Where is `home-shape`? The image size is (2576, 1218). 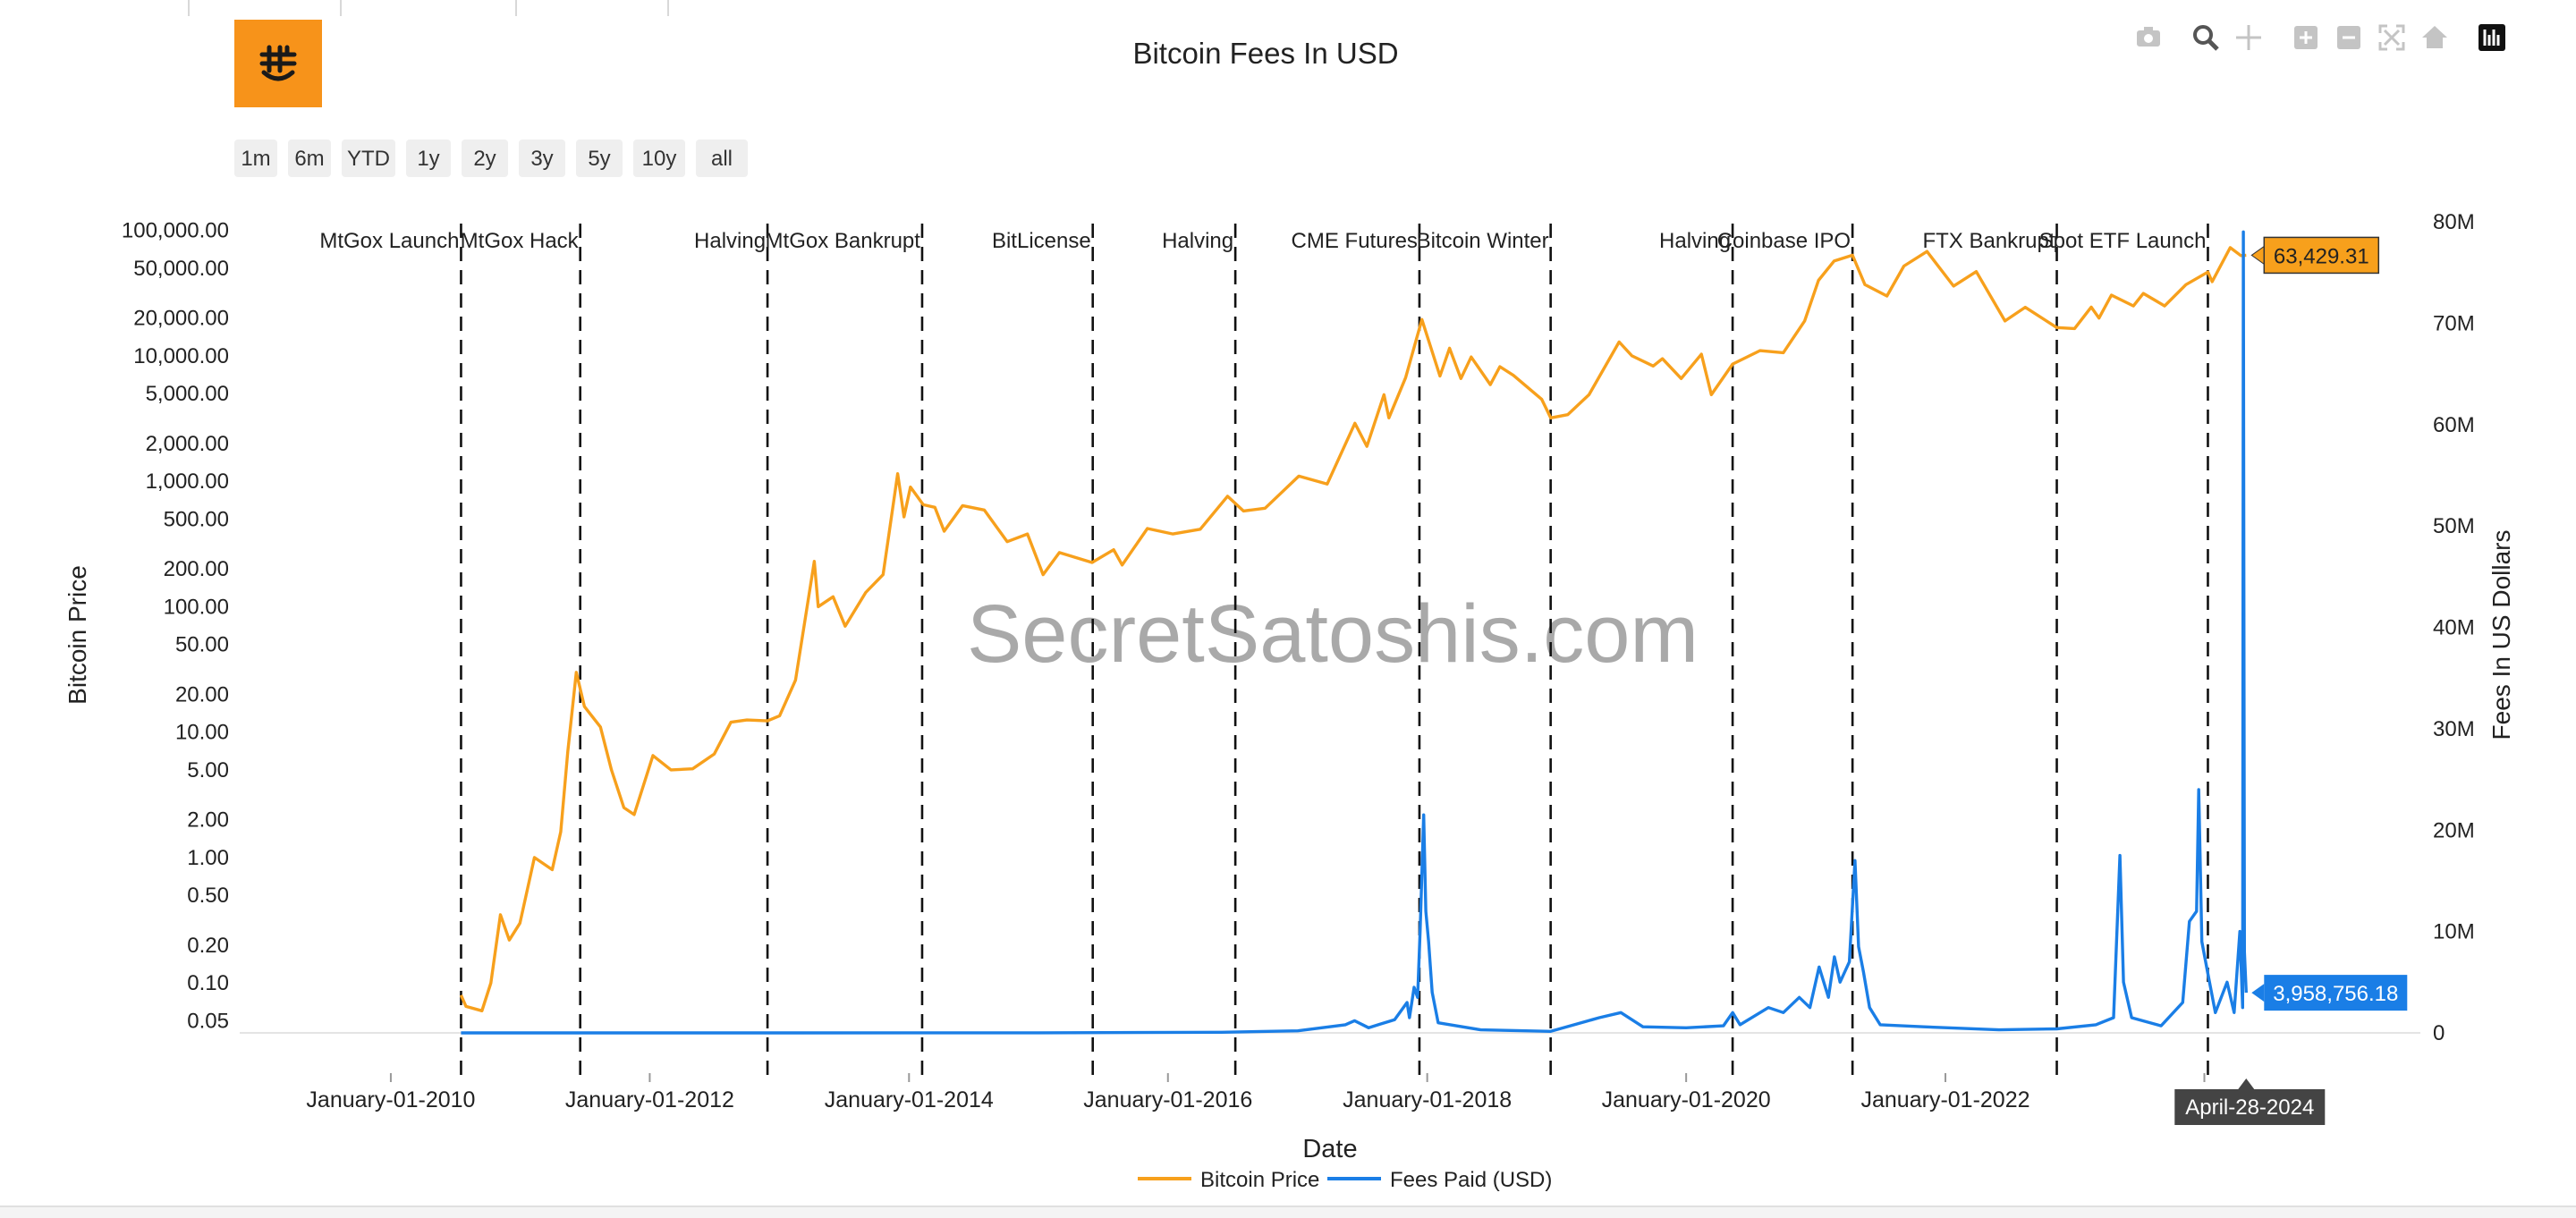
home-shape is located at coordinates (2434, 37).